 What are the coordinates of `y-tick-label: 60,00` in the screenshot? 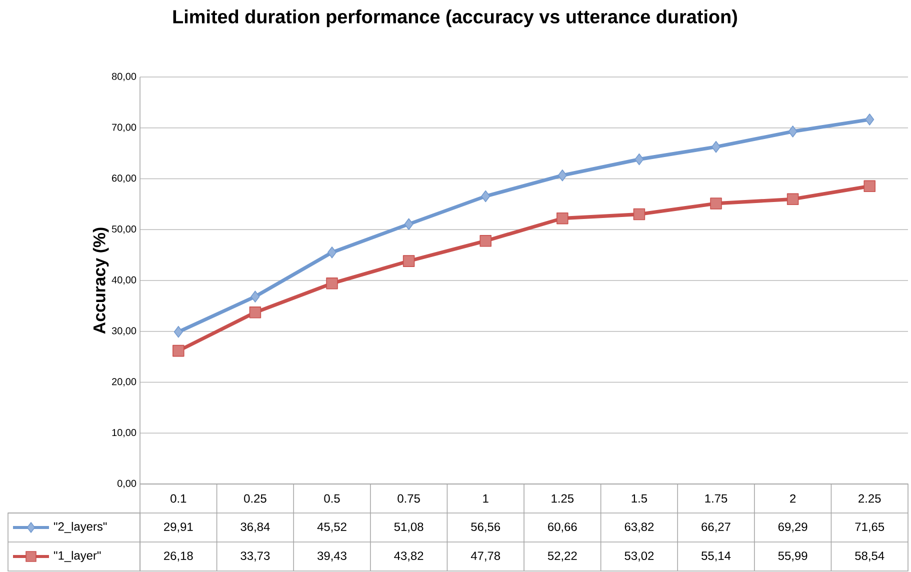 It's located at (124, 178).